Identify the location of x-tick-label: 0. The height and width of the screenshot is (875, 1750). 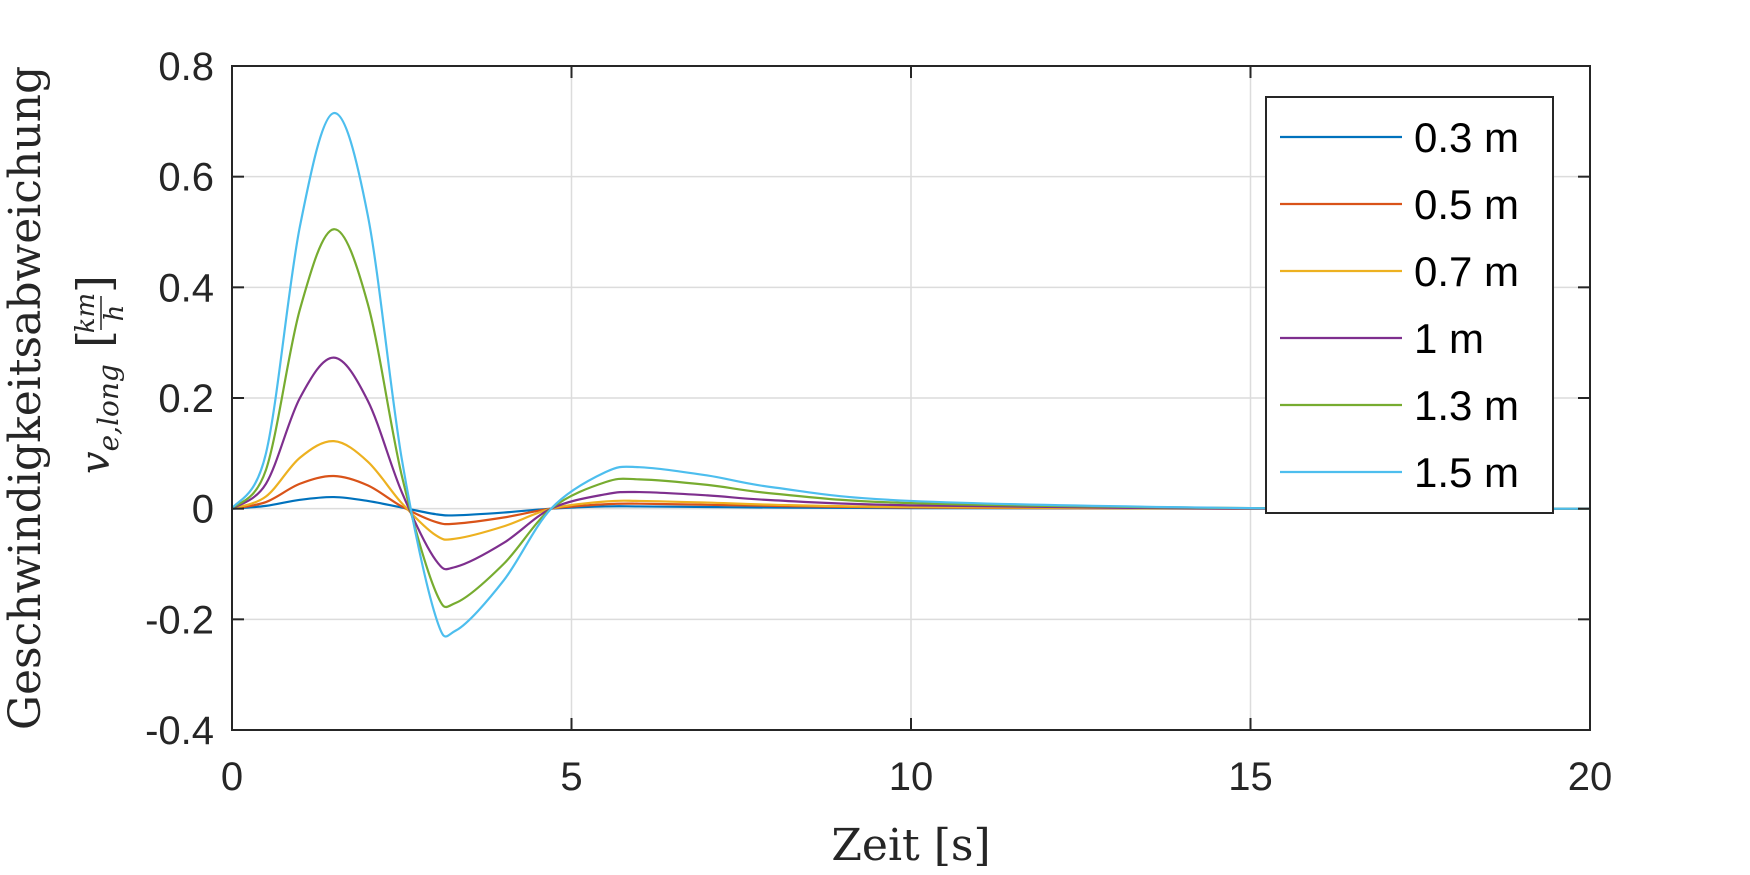
(232, 777).